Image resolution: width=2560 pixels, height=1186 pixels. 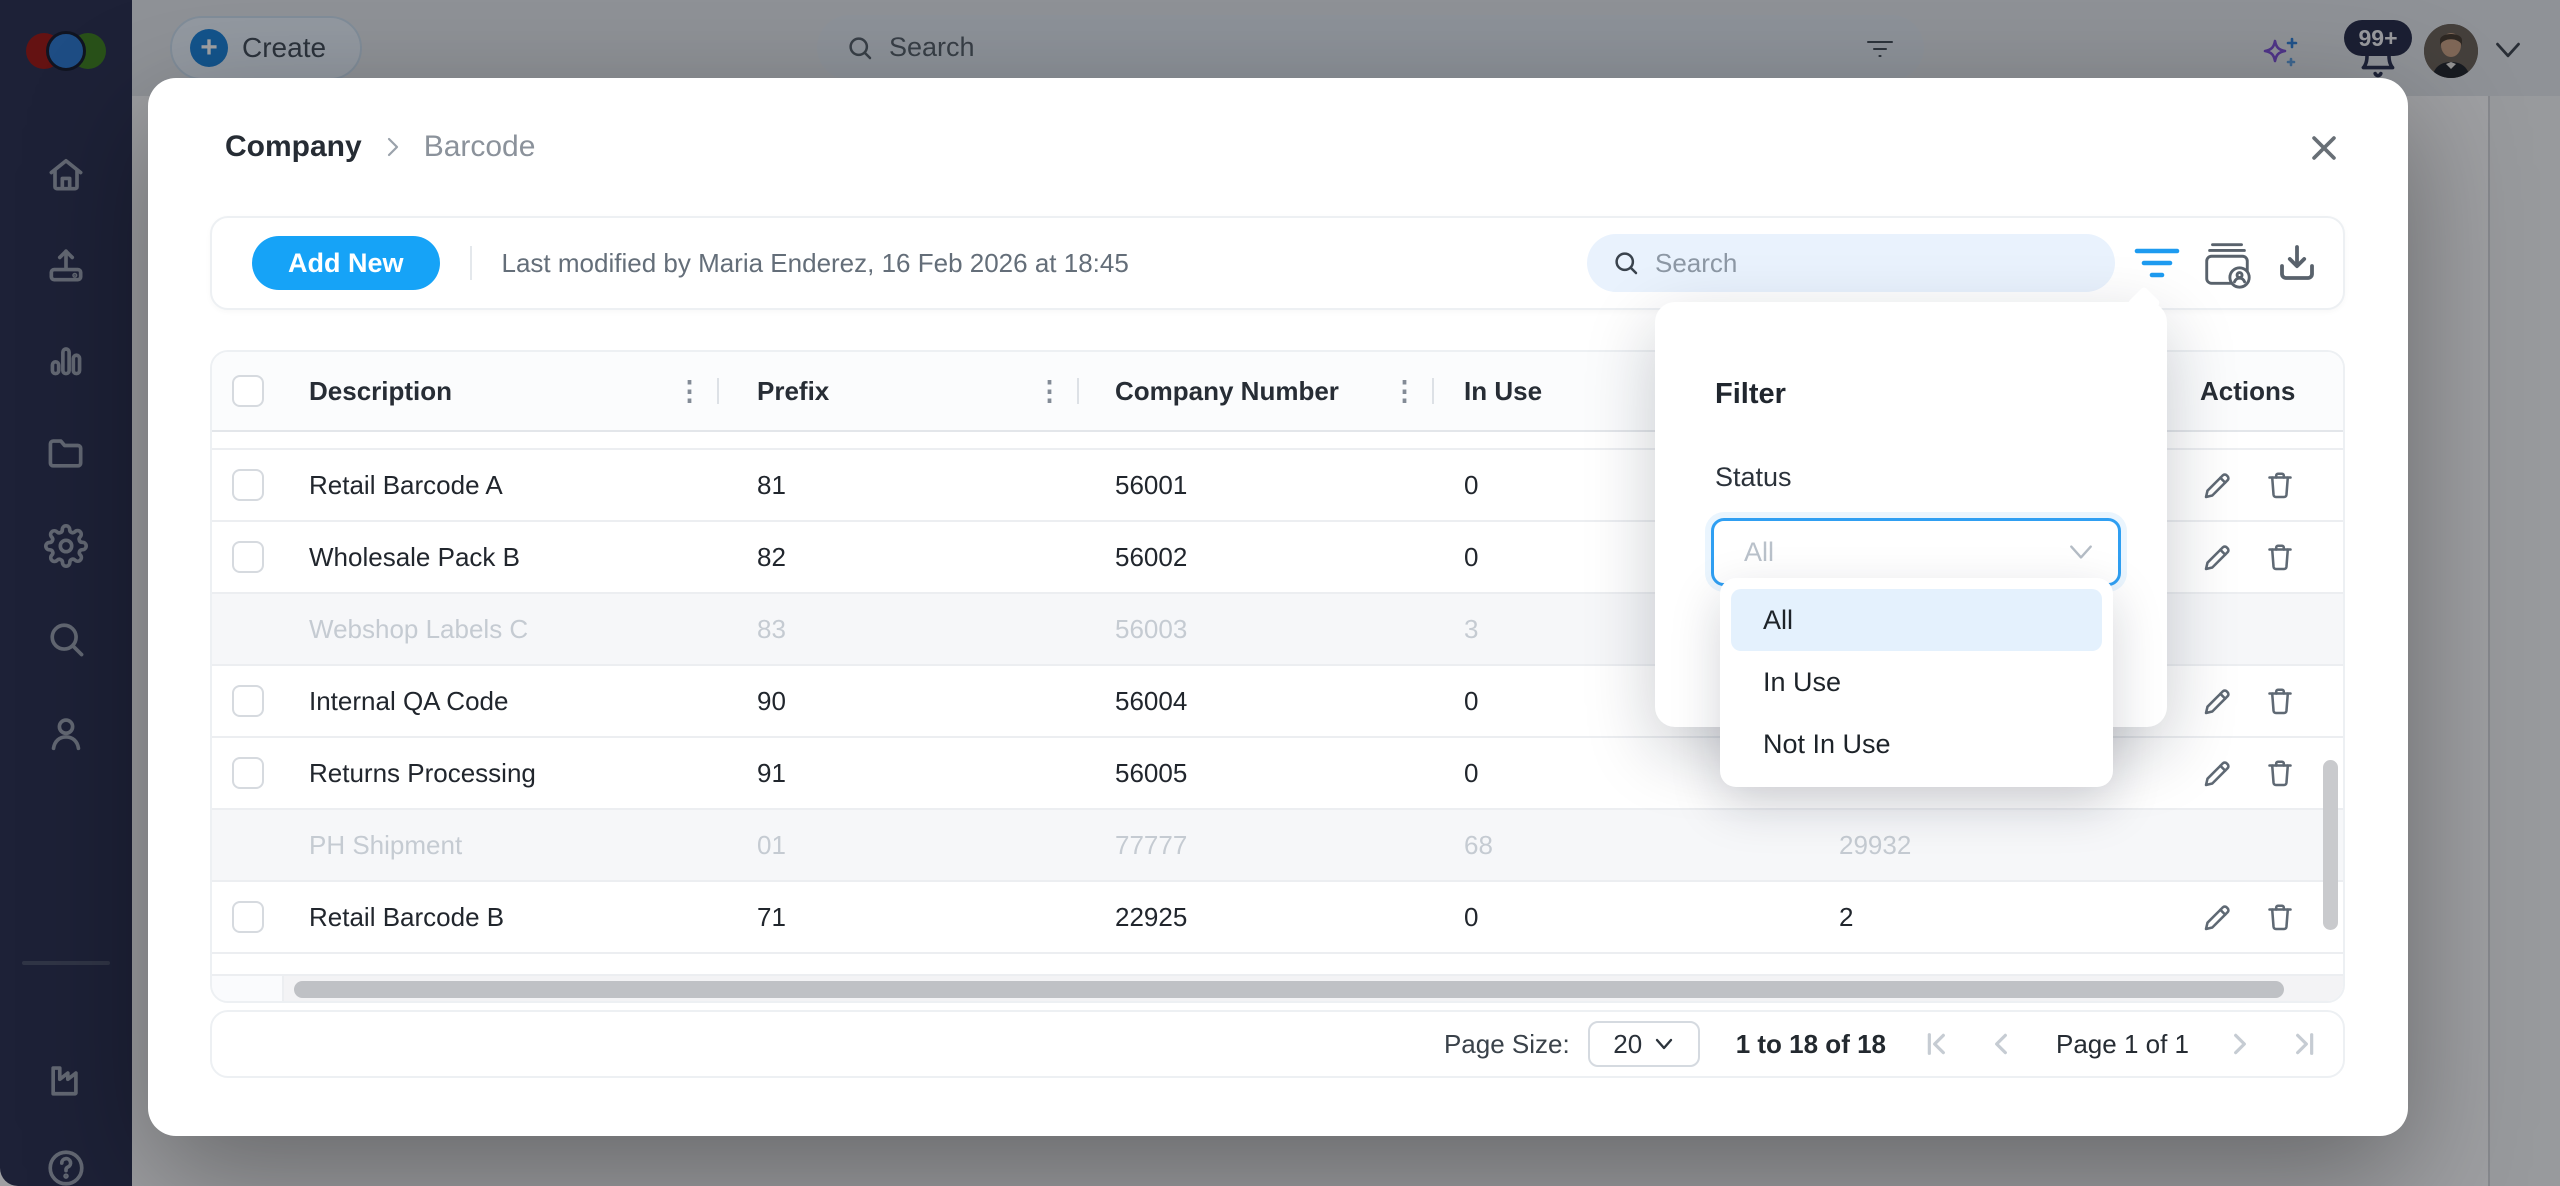 I want to click on row-range-label: 1 to 18 of 18, so click(x=1810, y=1043).